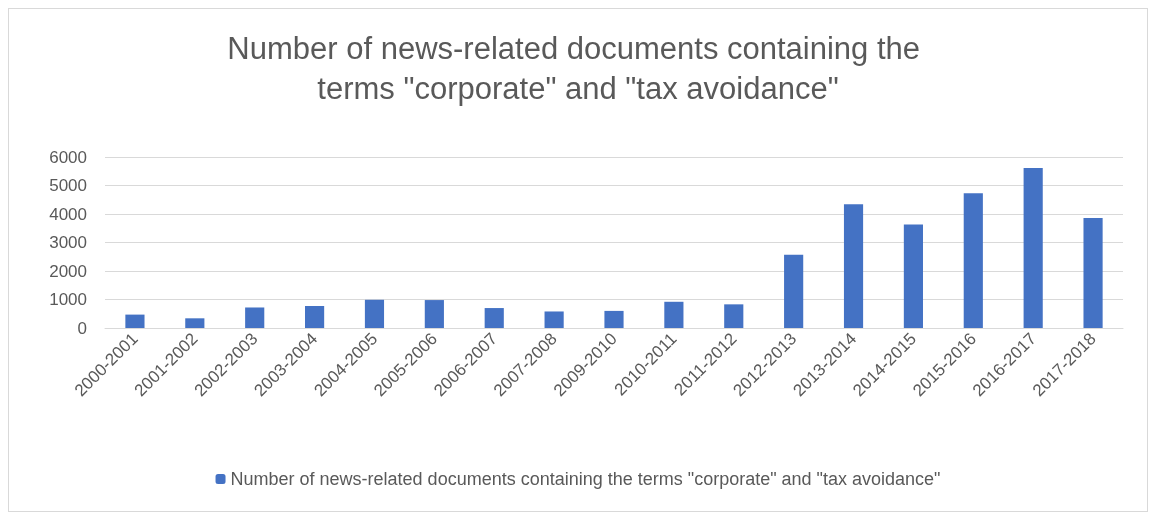 This screenshot has height=520, width=1156. I want to click on y-tick-label: 0, so click(82, 328).